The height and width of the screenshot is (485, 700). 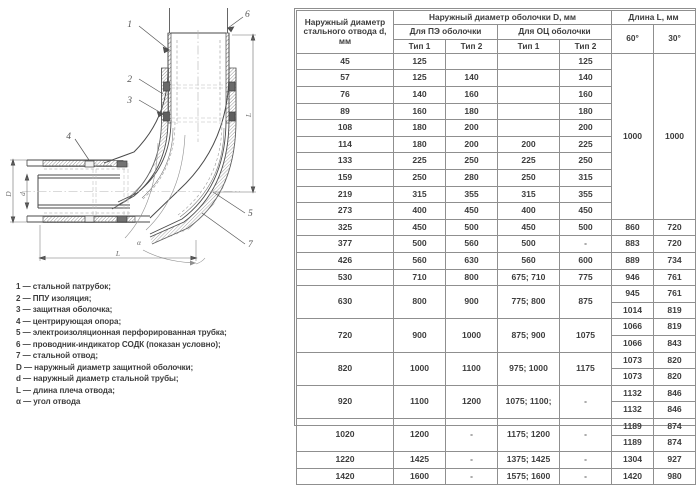 I want to click on cell-length-30: 819, so click(x=674, y=310).